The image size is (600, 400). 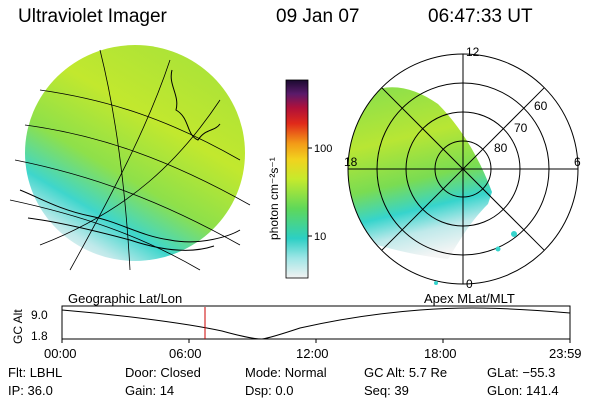 I want to click on status-glon: GLon: 141.4, so click(x=523, y=390).